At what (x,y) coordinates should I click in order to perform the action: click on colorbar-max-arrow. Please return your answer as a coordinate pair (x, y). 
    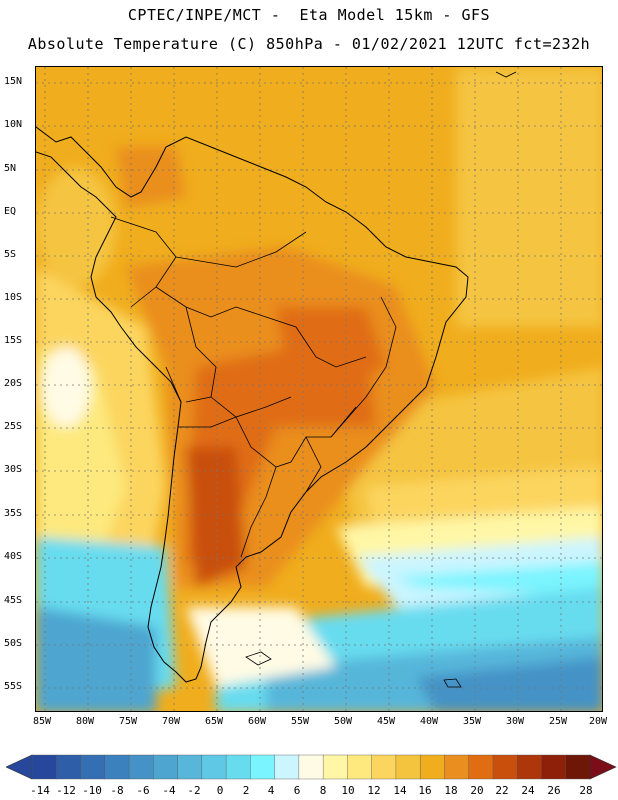
    Looking at the image, I should click on (603, 767).